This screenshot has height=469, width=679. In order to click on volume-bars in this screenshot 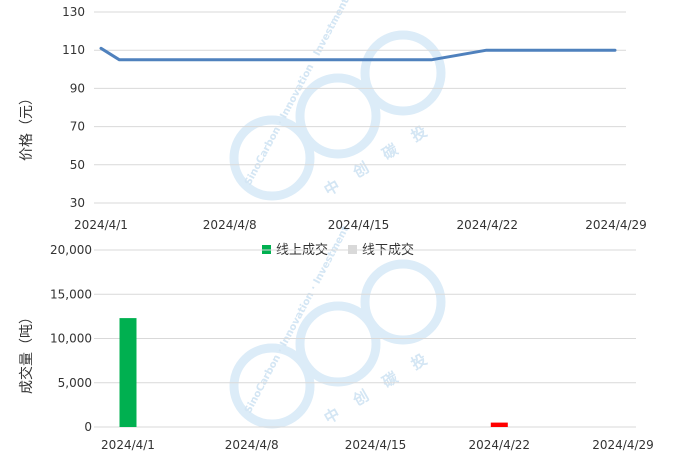, I will do `click(313, 372)`.